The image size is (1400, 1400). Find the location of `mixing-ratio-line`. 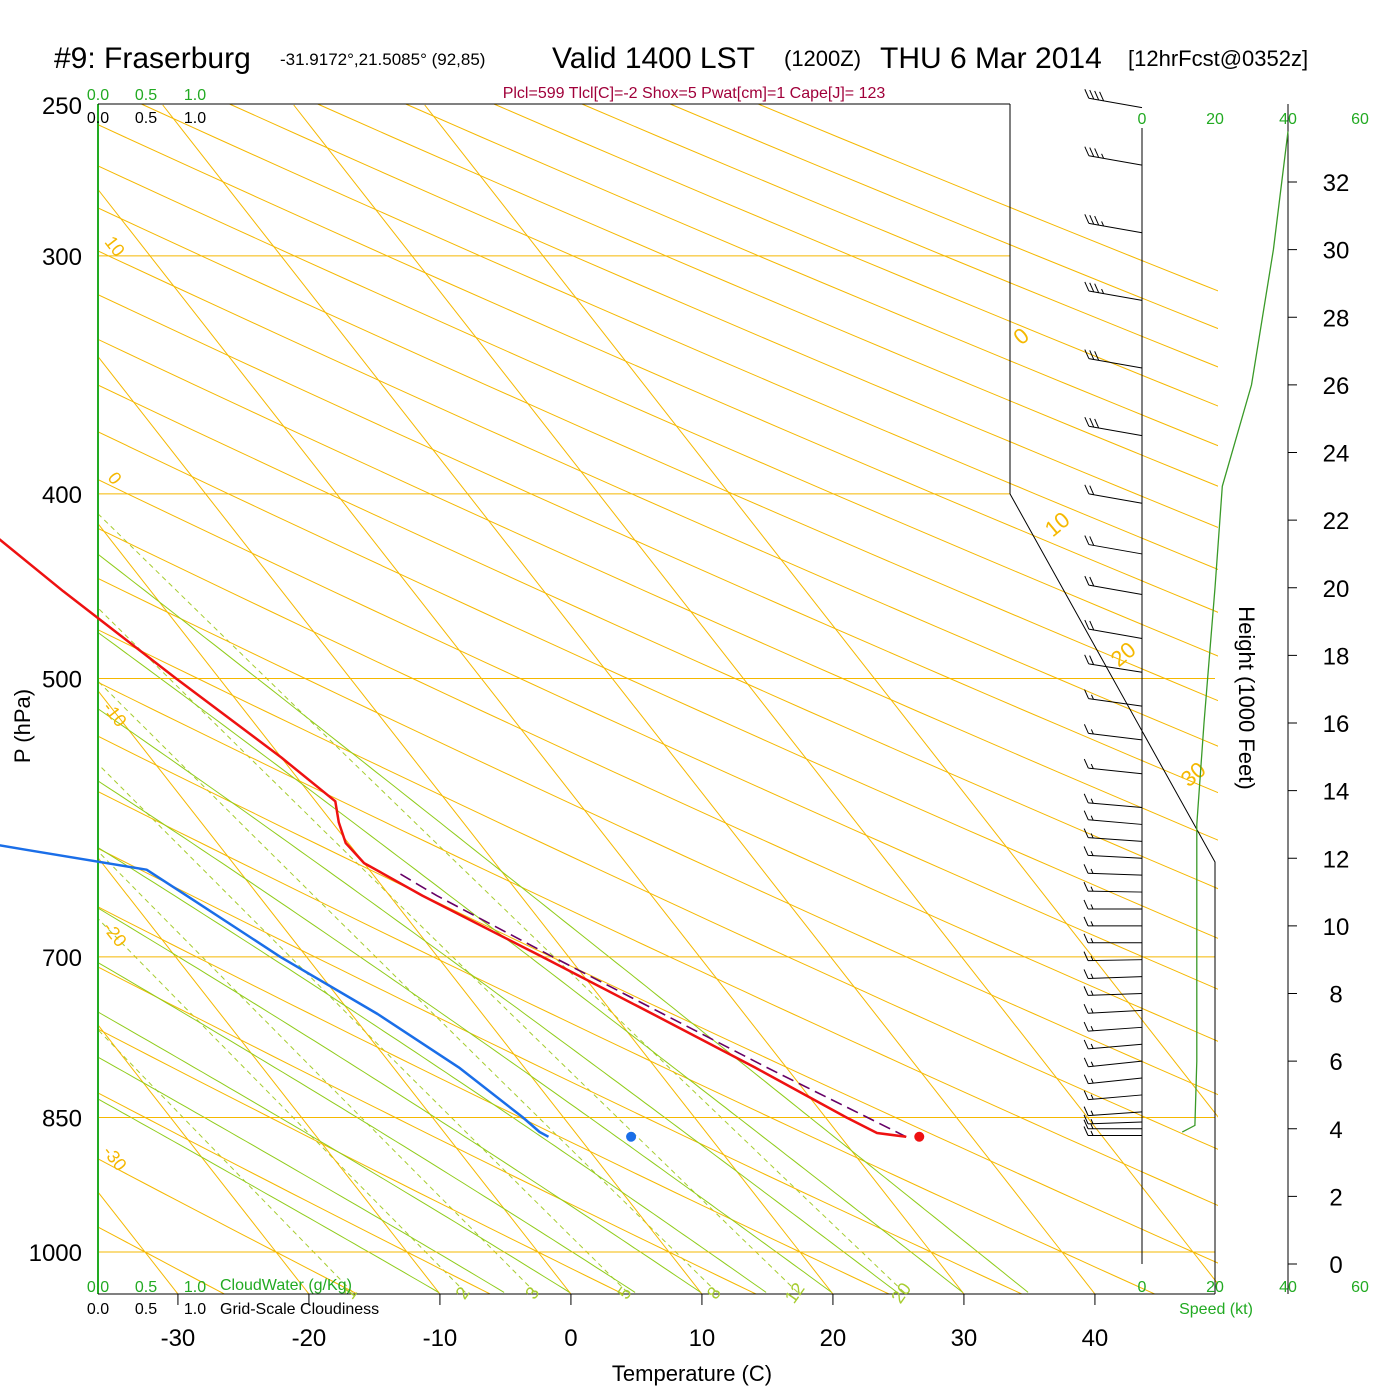

mixing-ratio-line is located at coordinates (317, 1071).